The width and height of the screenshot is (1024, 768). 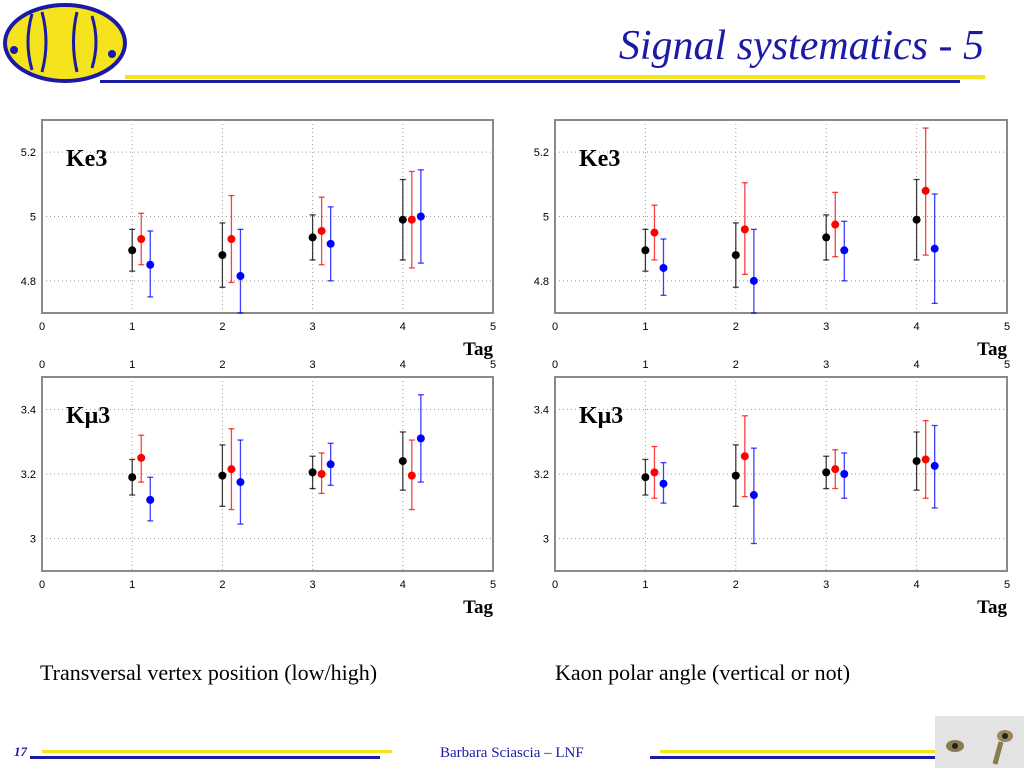 I want to click on mascot-image, so click(x=979, y=742).